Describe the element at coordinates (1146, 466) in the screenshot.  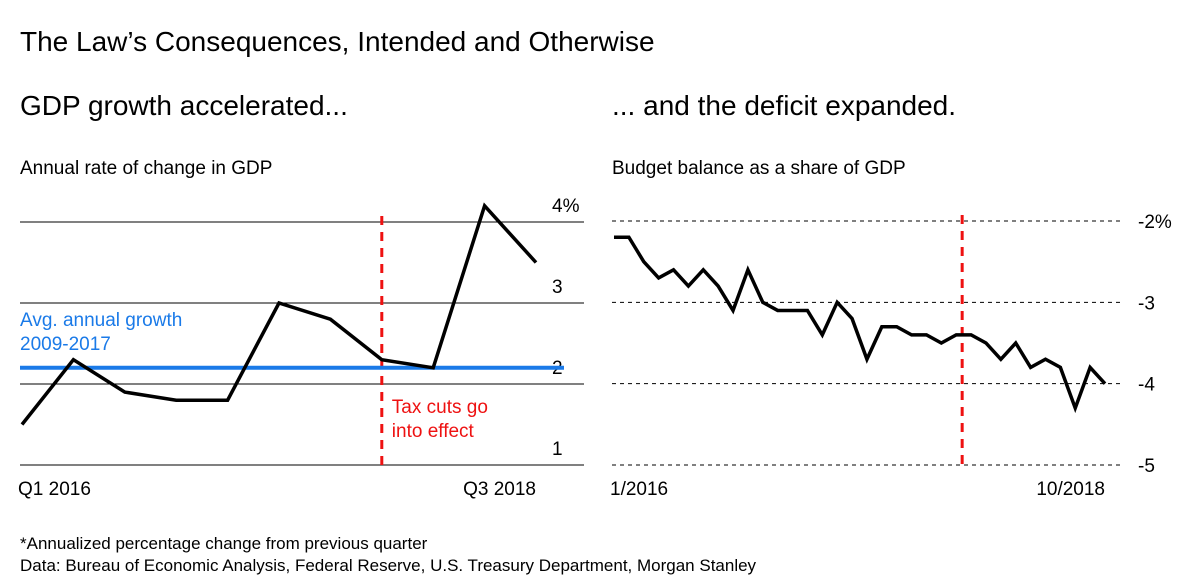
I see `y-tick-label: -5` at that location.